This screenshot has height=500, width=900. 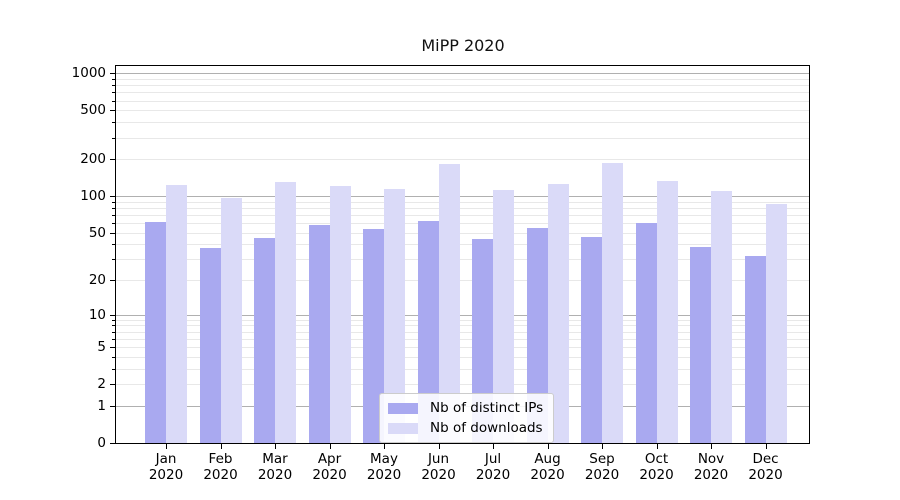 I want to click on bar-downloads-jun, so click(x=449, y=303).